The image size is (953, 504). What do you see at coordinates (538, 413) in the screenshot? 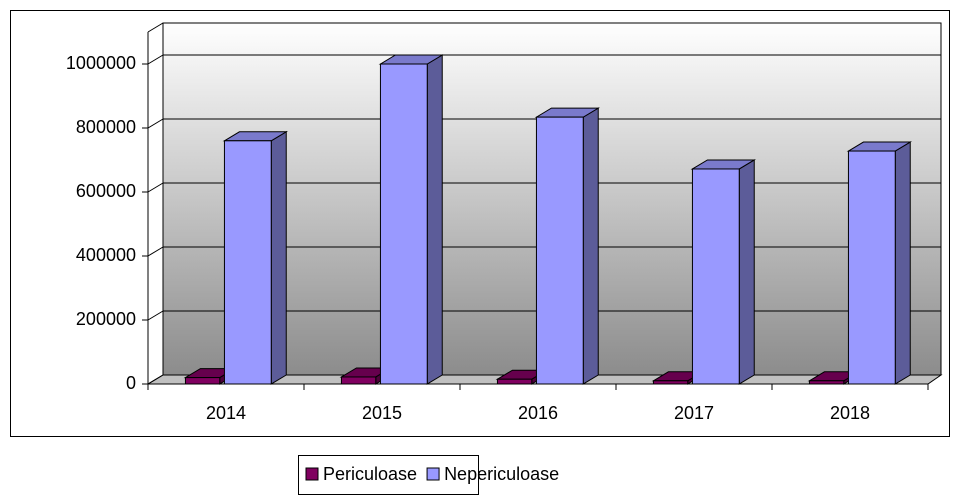
I see `x-tick-label: 2016` at bounding box center [538, 413].